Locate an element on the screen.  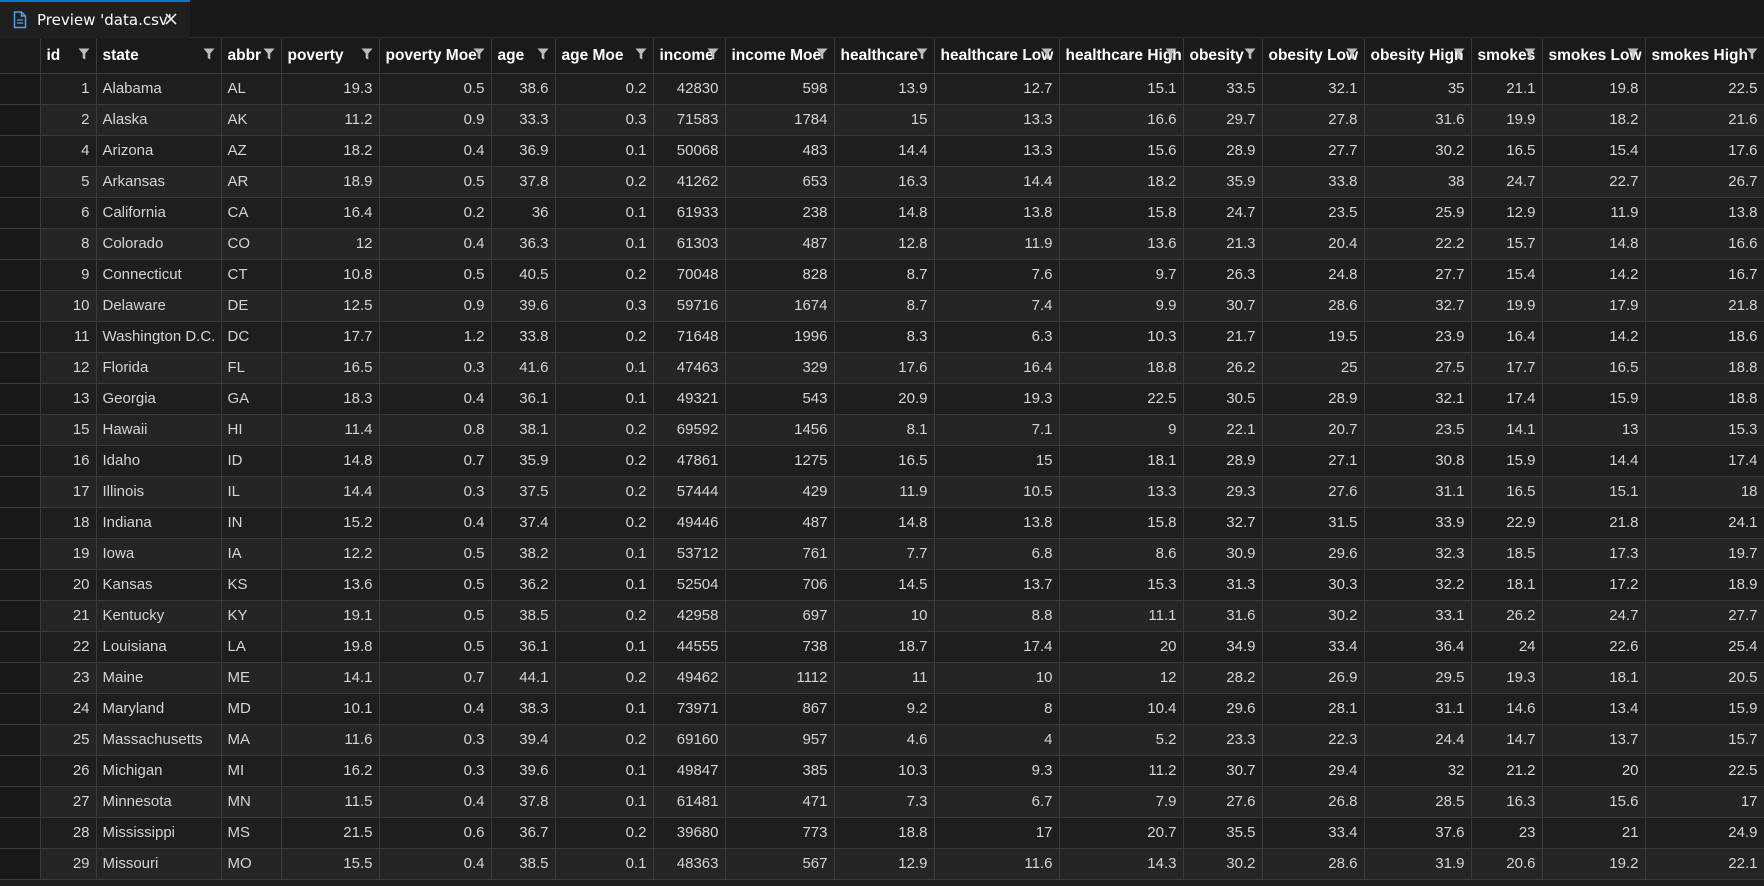
cell-healthcare-high: 22.5 is located at coordinates (1121, 399).